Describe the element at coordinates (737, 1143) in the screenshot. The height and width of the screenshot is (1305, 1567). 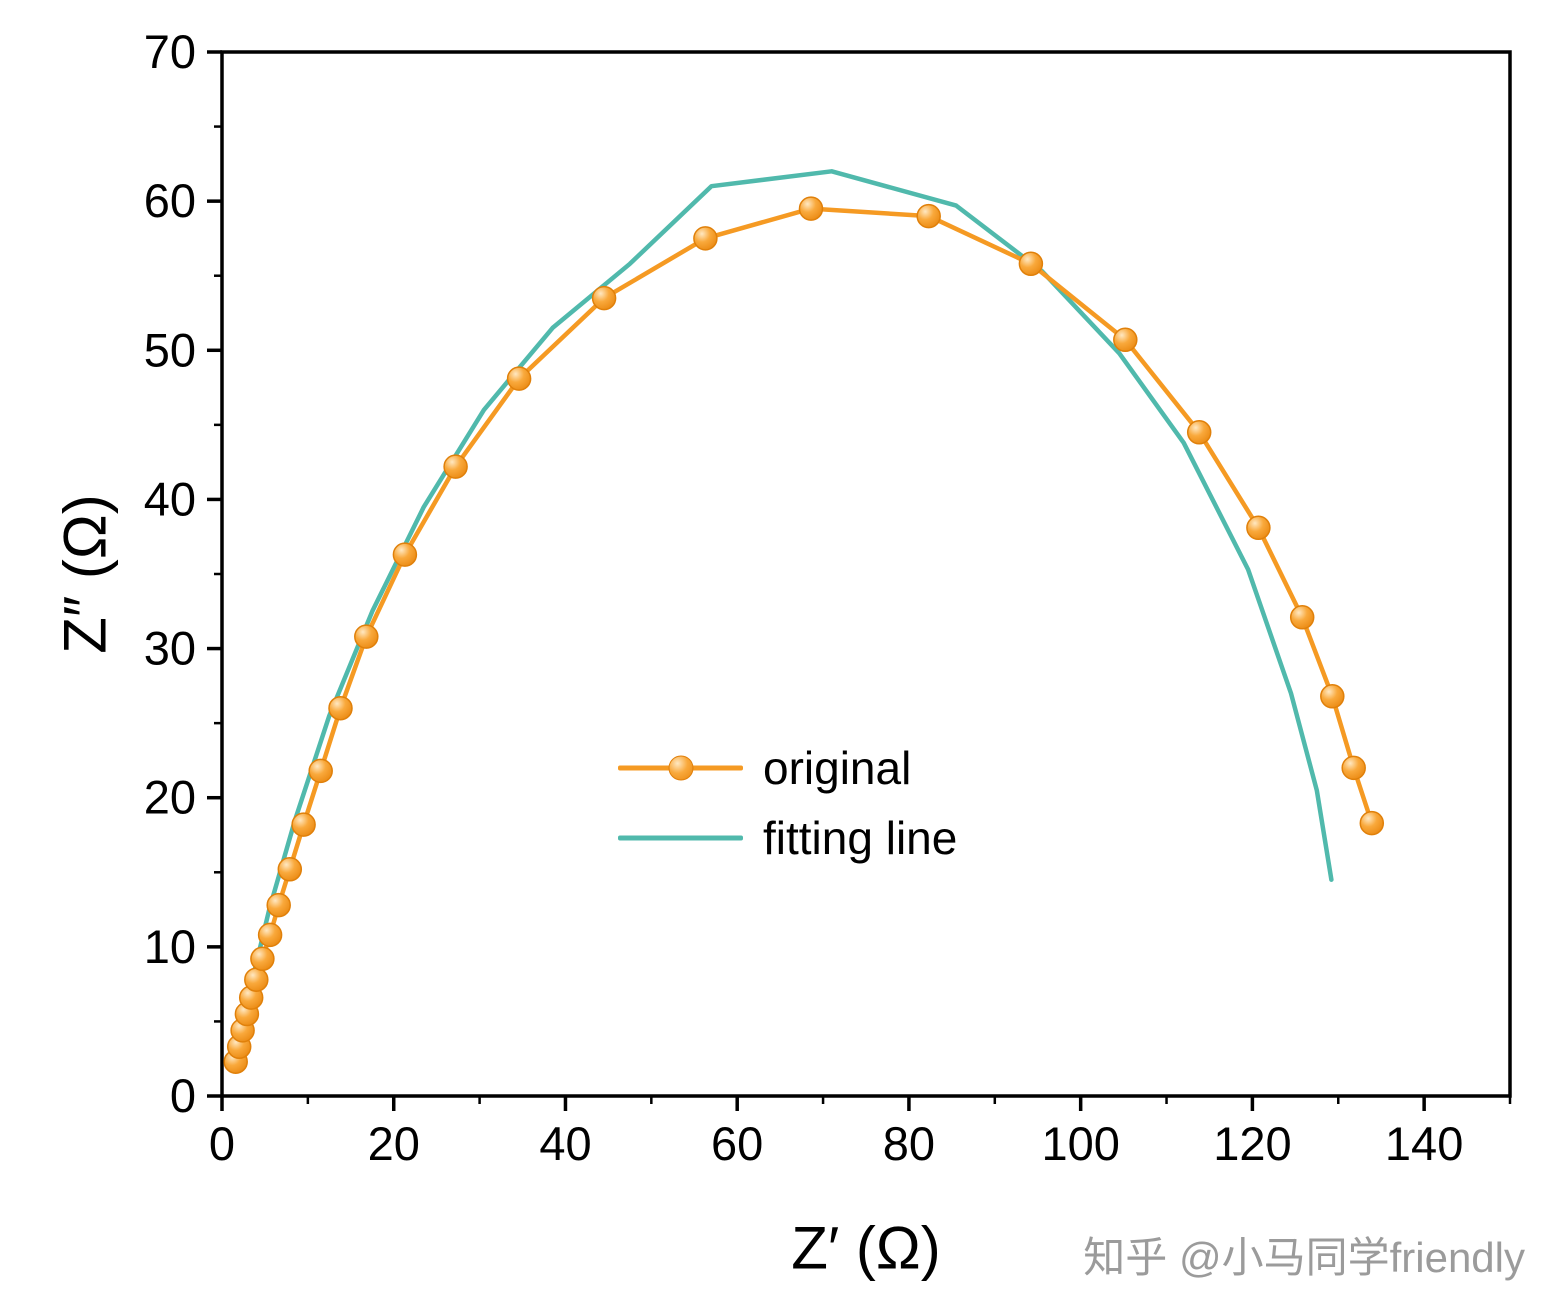
I see `x-tick-label: 60` at that location.